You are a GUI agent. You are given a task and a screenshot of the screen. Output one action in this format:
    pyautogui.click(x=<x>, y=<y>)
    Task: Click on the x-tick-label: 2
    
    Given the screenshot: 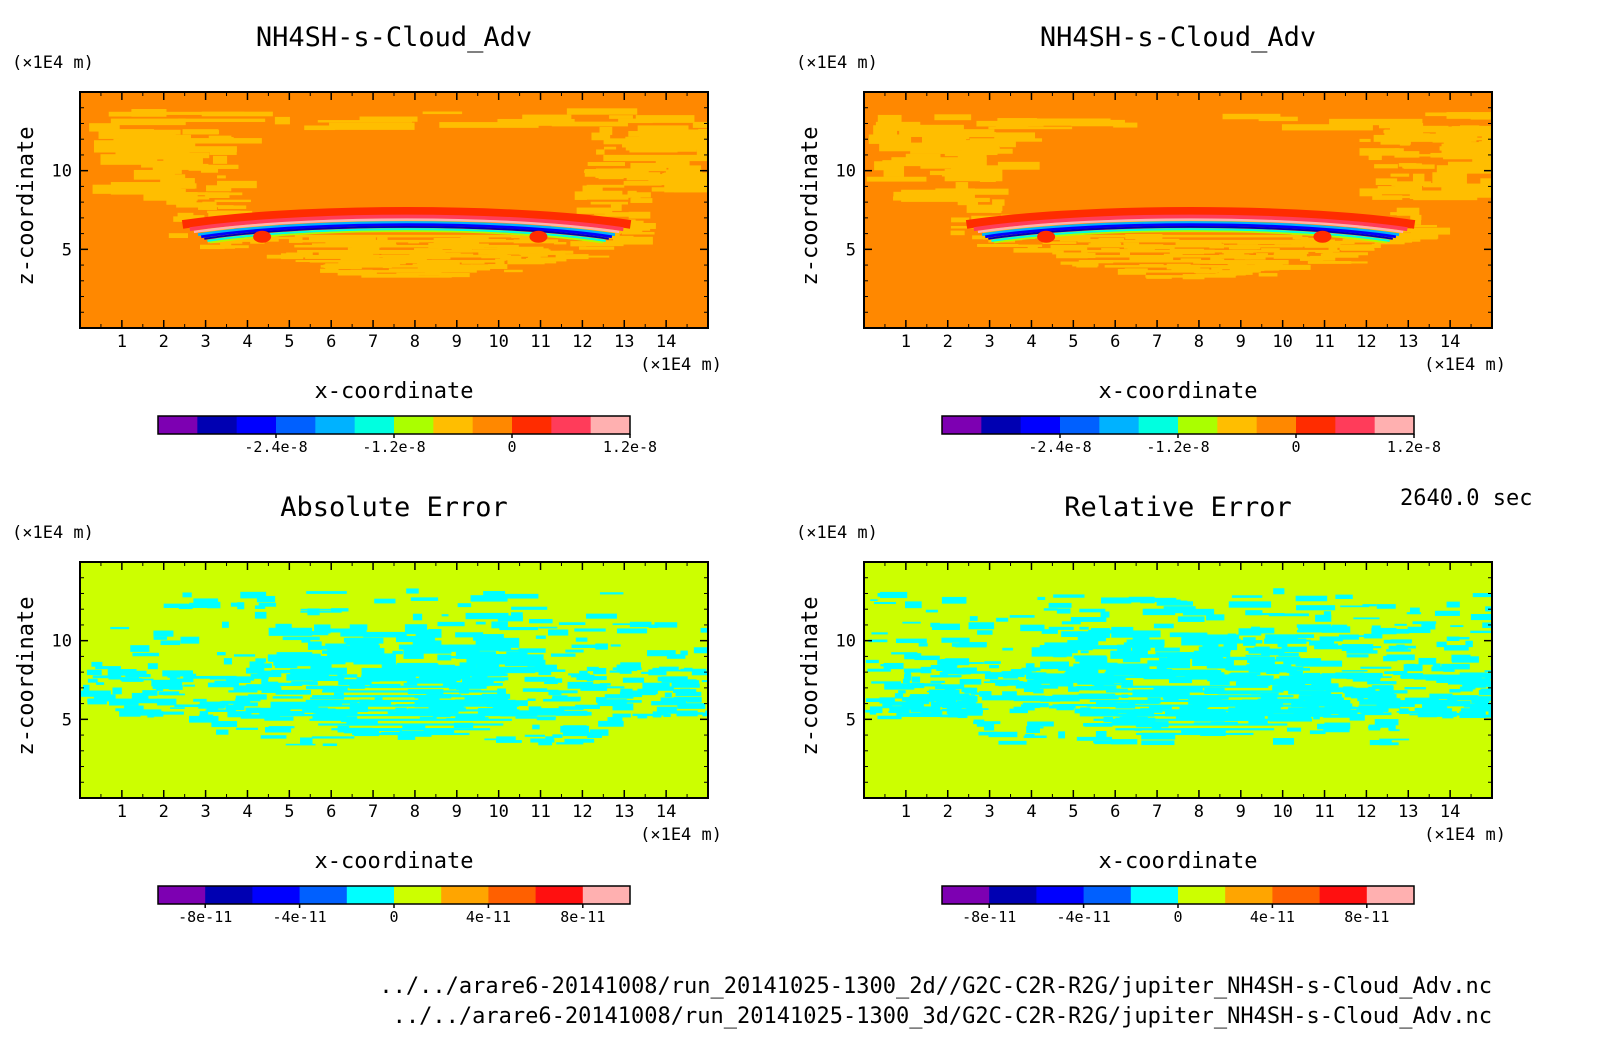 What is the action you would take?
    pyautogui.click(x=948, y=342)
    